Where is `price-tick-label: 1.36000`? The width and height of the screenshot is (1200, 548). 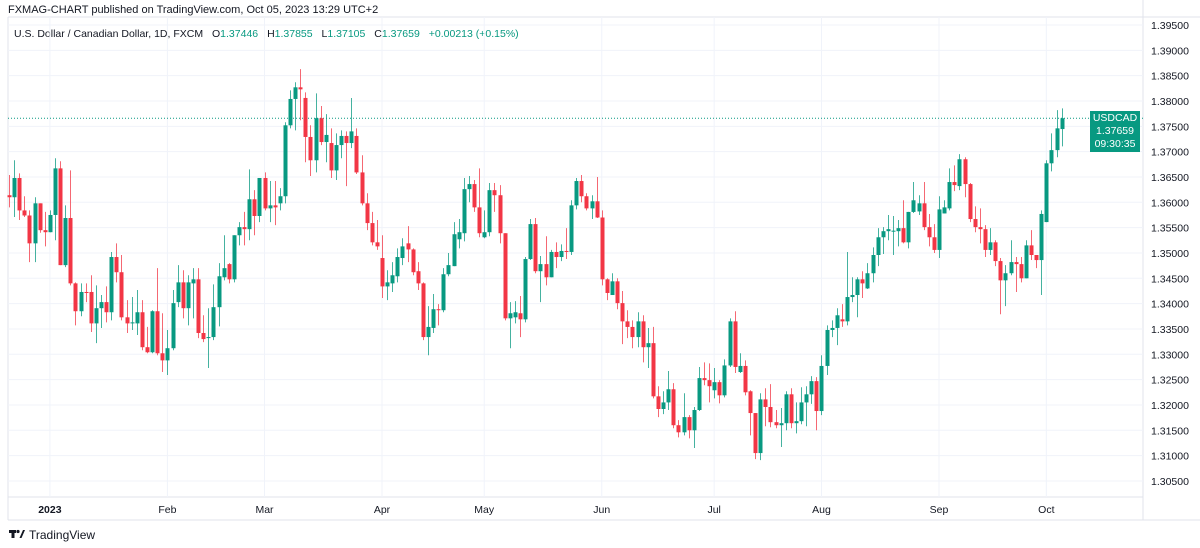
price-tick-label: 1.36000 is located at coordinates (1170, 203).